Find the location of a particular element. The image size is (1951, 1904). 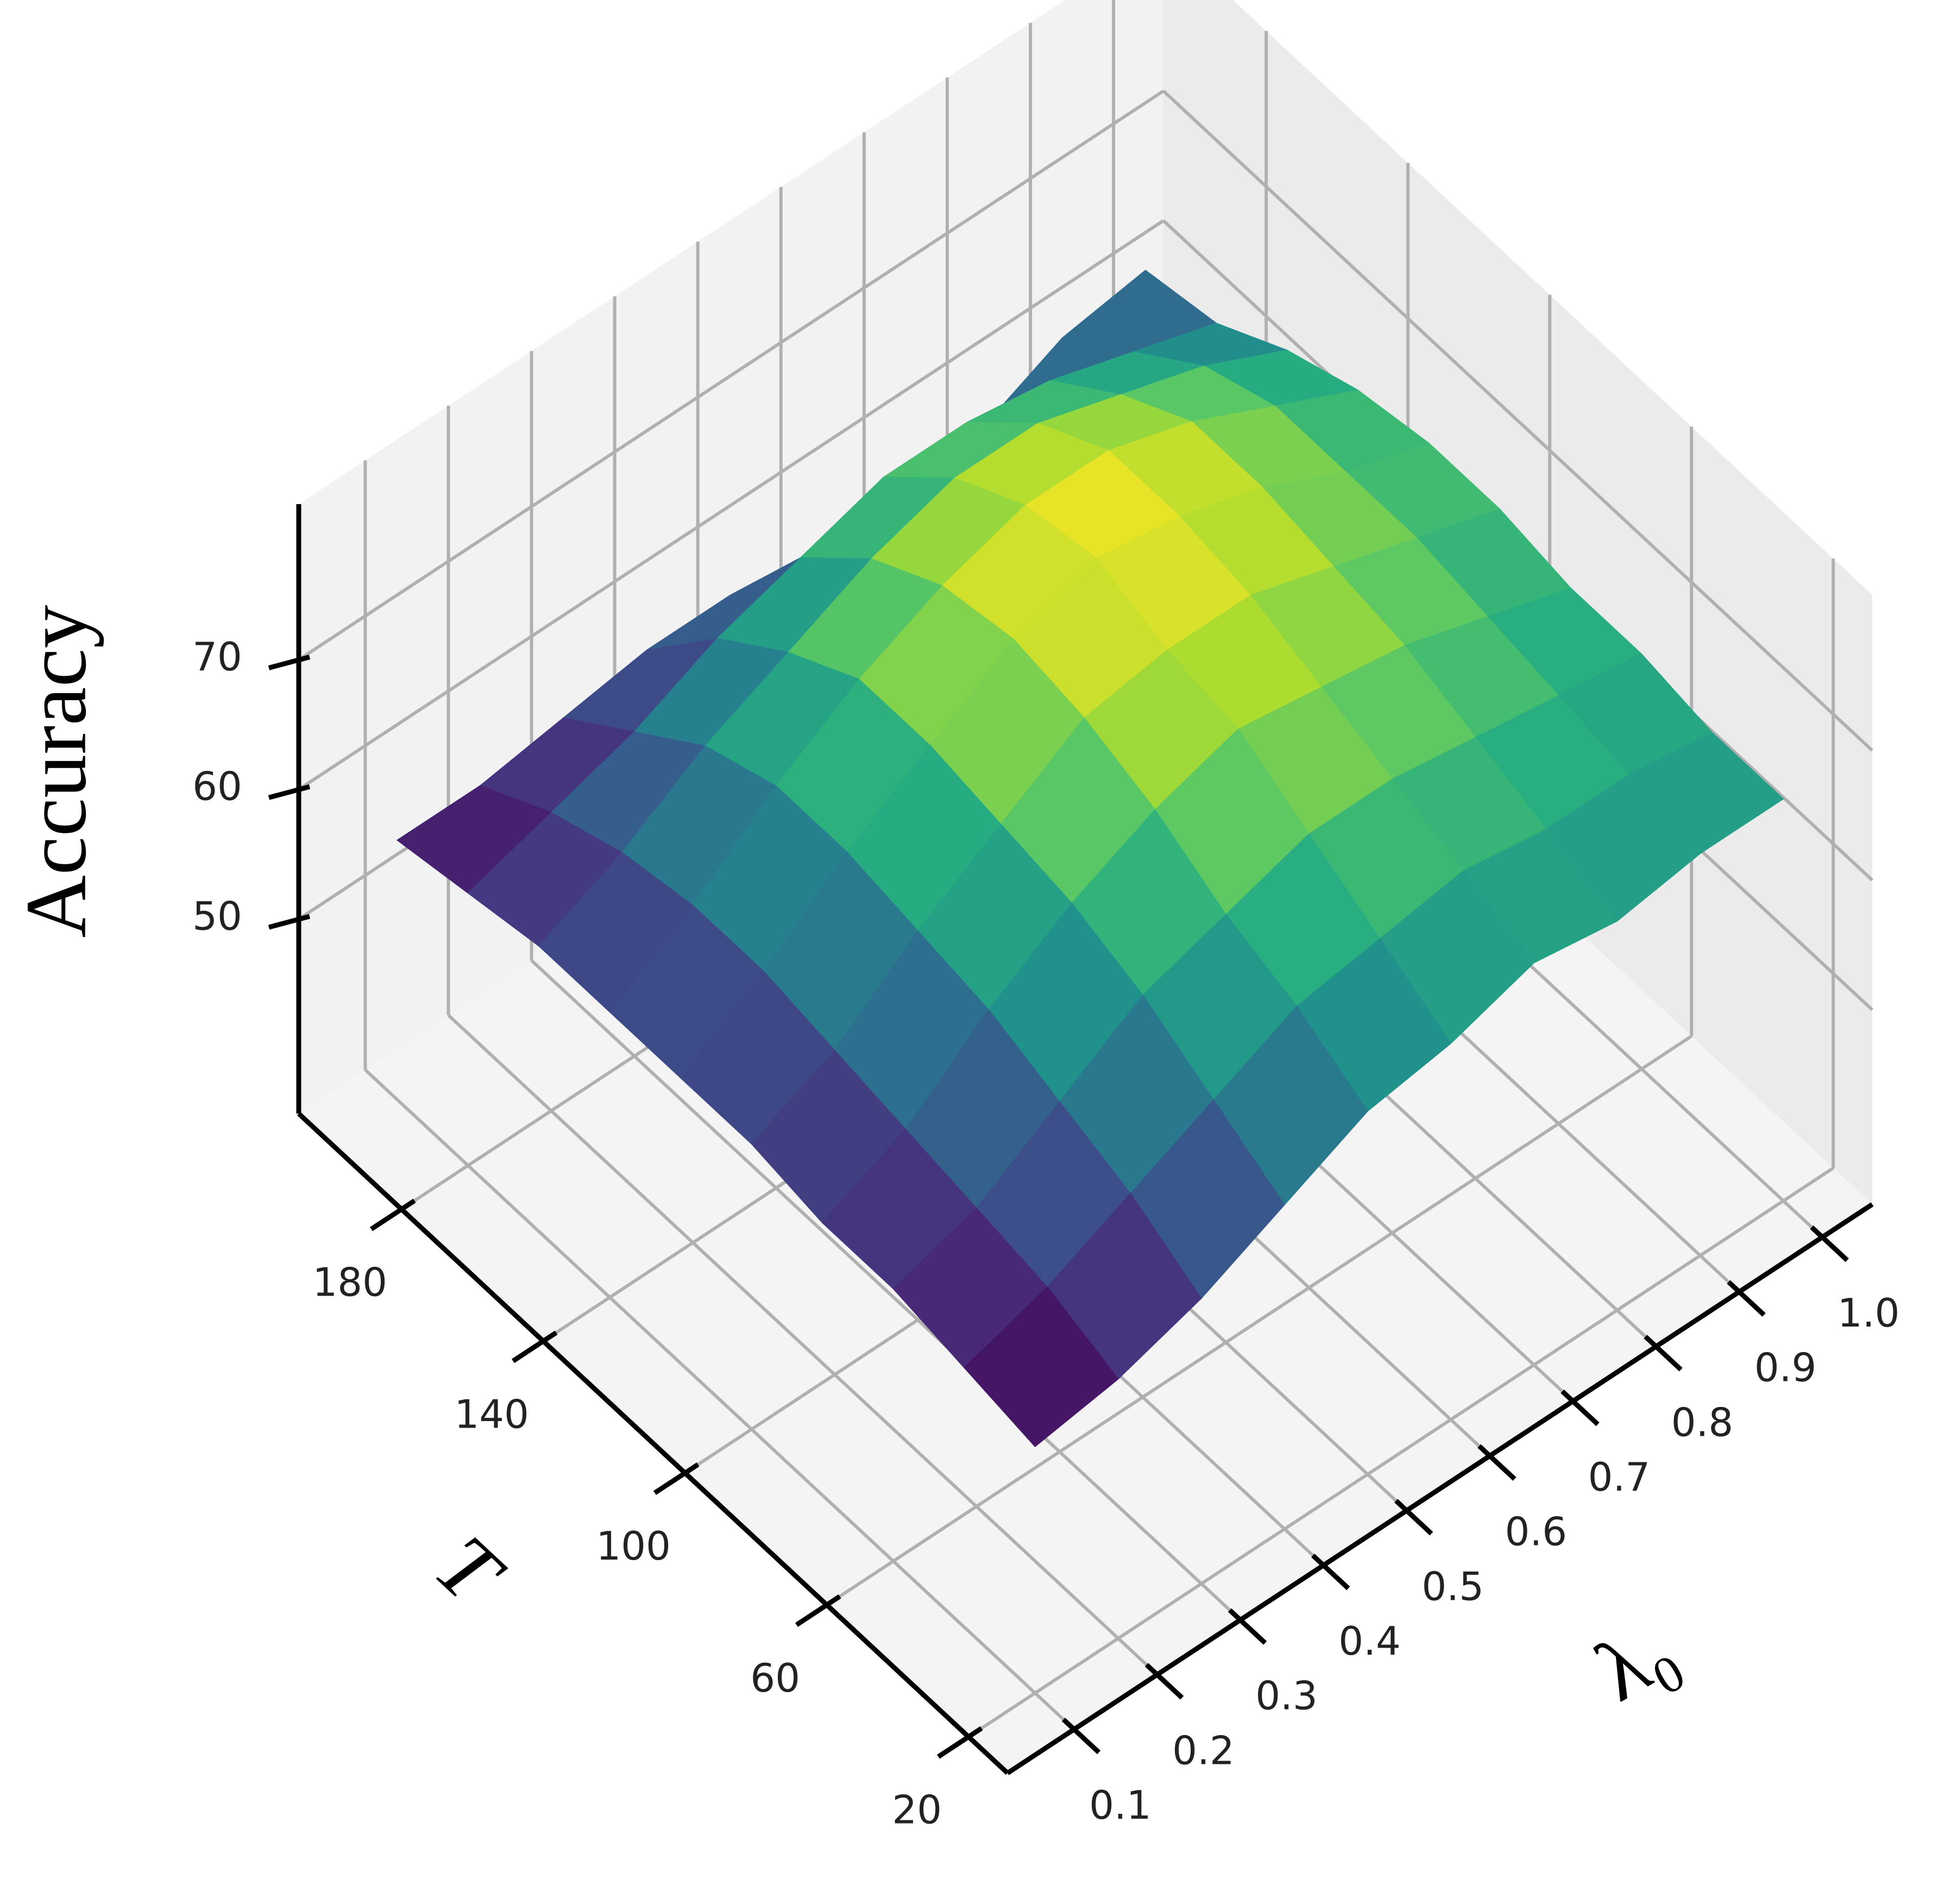

z-tick-label: 60 is located at coordinates (217, 786).